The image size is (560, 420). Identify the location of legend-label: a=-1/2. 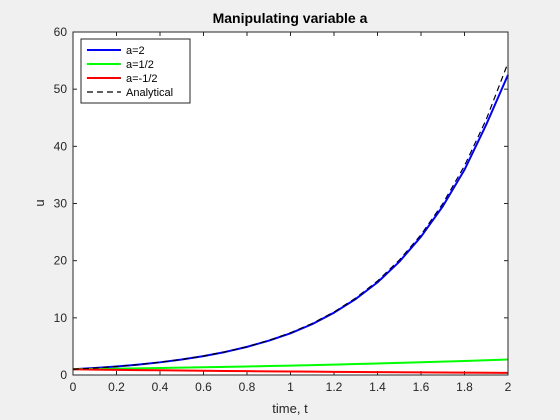
(142, 79).